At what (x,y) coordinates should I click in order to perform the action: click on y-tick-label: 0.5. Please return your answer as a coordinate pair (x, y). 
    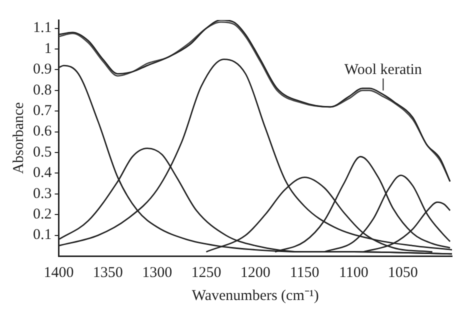
    Looking at the image, I should click on (42, 152).